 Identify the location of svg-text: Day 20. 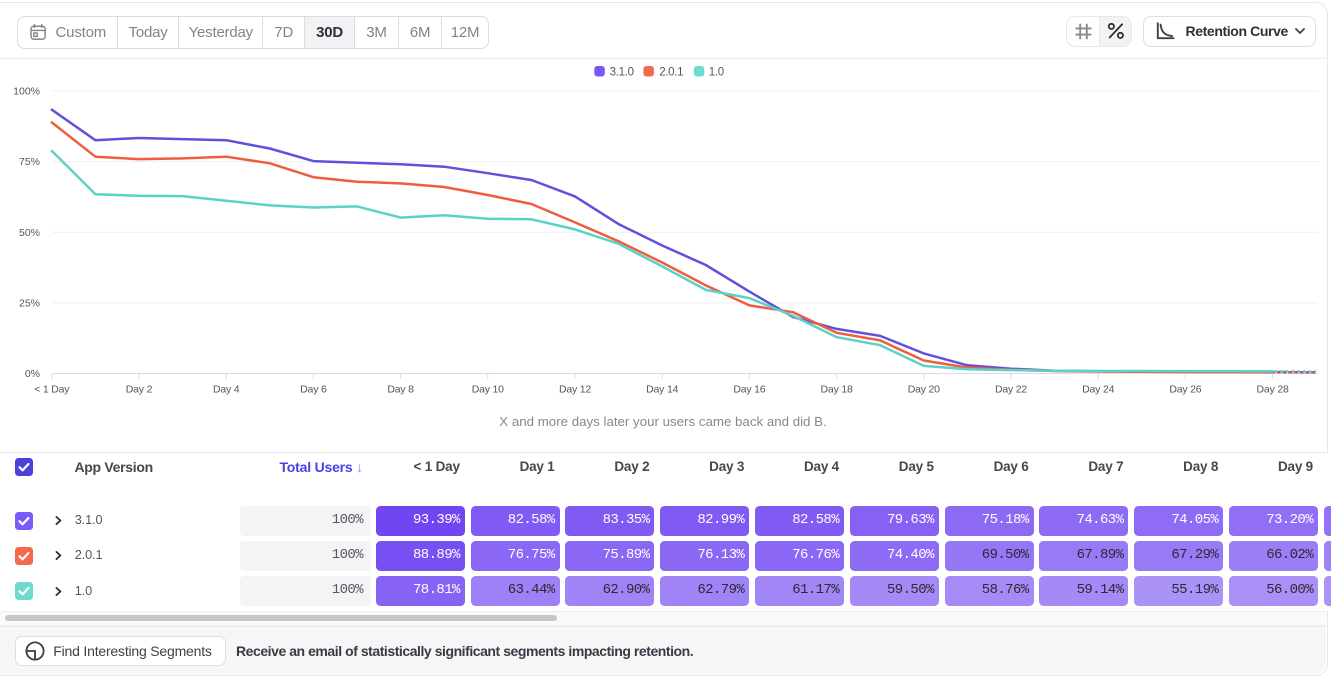
(924, 390).